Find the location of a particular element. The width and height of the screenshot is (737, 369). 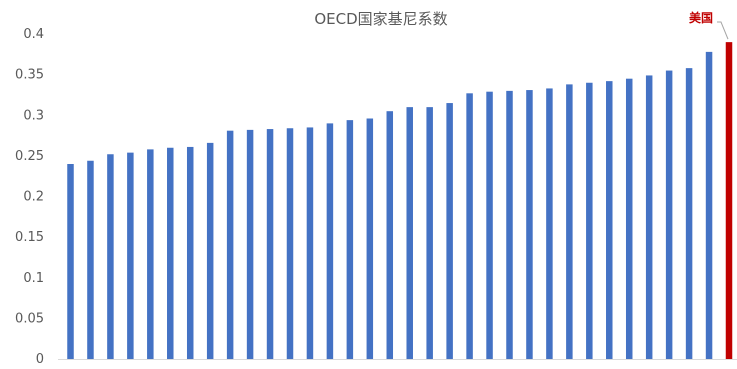

bar-highlight is located at coordinates (729, 200).